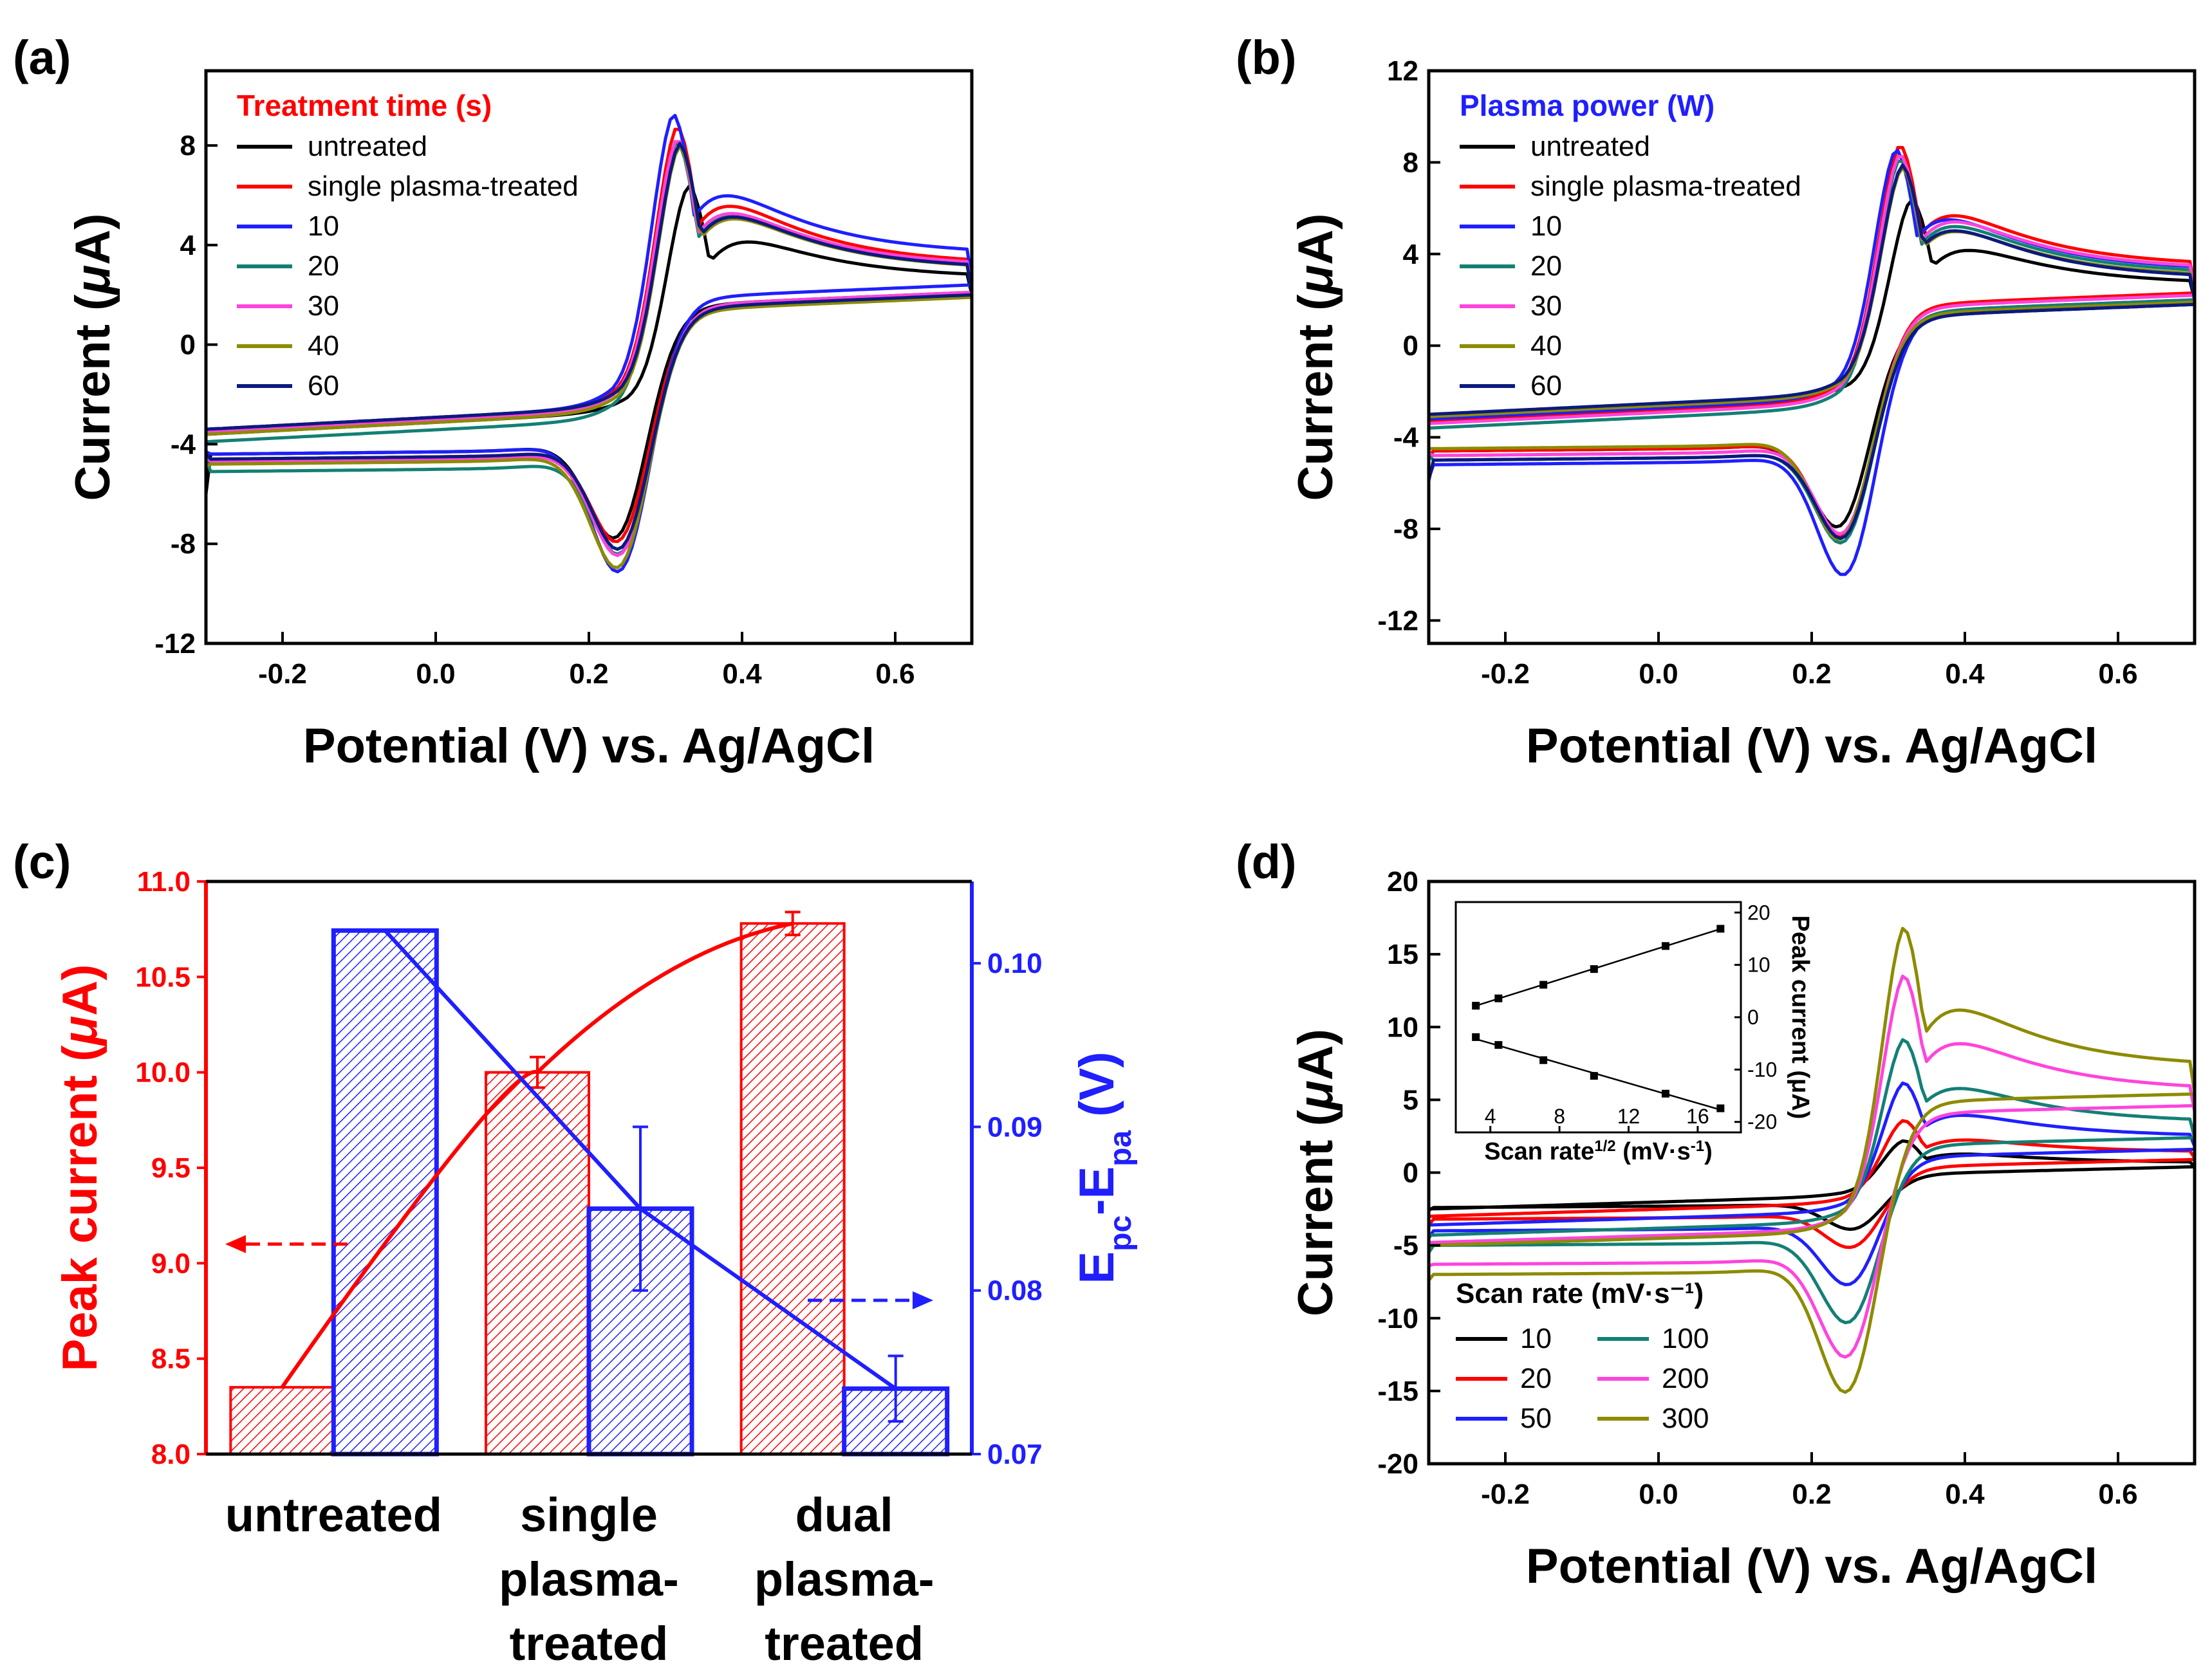 The height and width of the screenshot is (1678, 2212). What do you see at coordinates (171, 1263) in the screenshot?
I see `y-tick-label-left: 9.0` at bounding box center [171, 1263].